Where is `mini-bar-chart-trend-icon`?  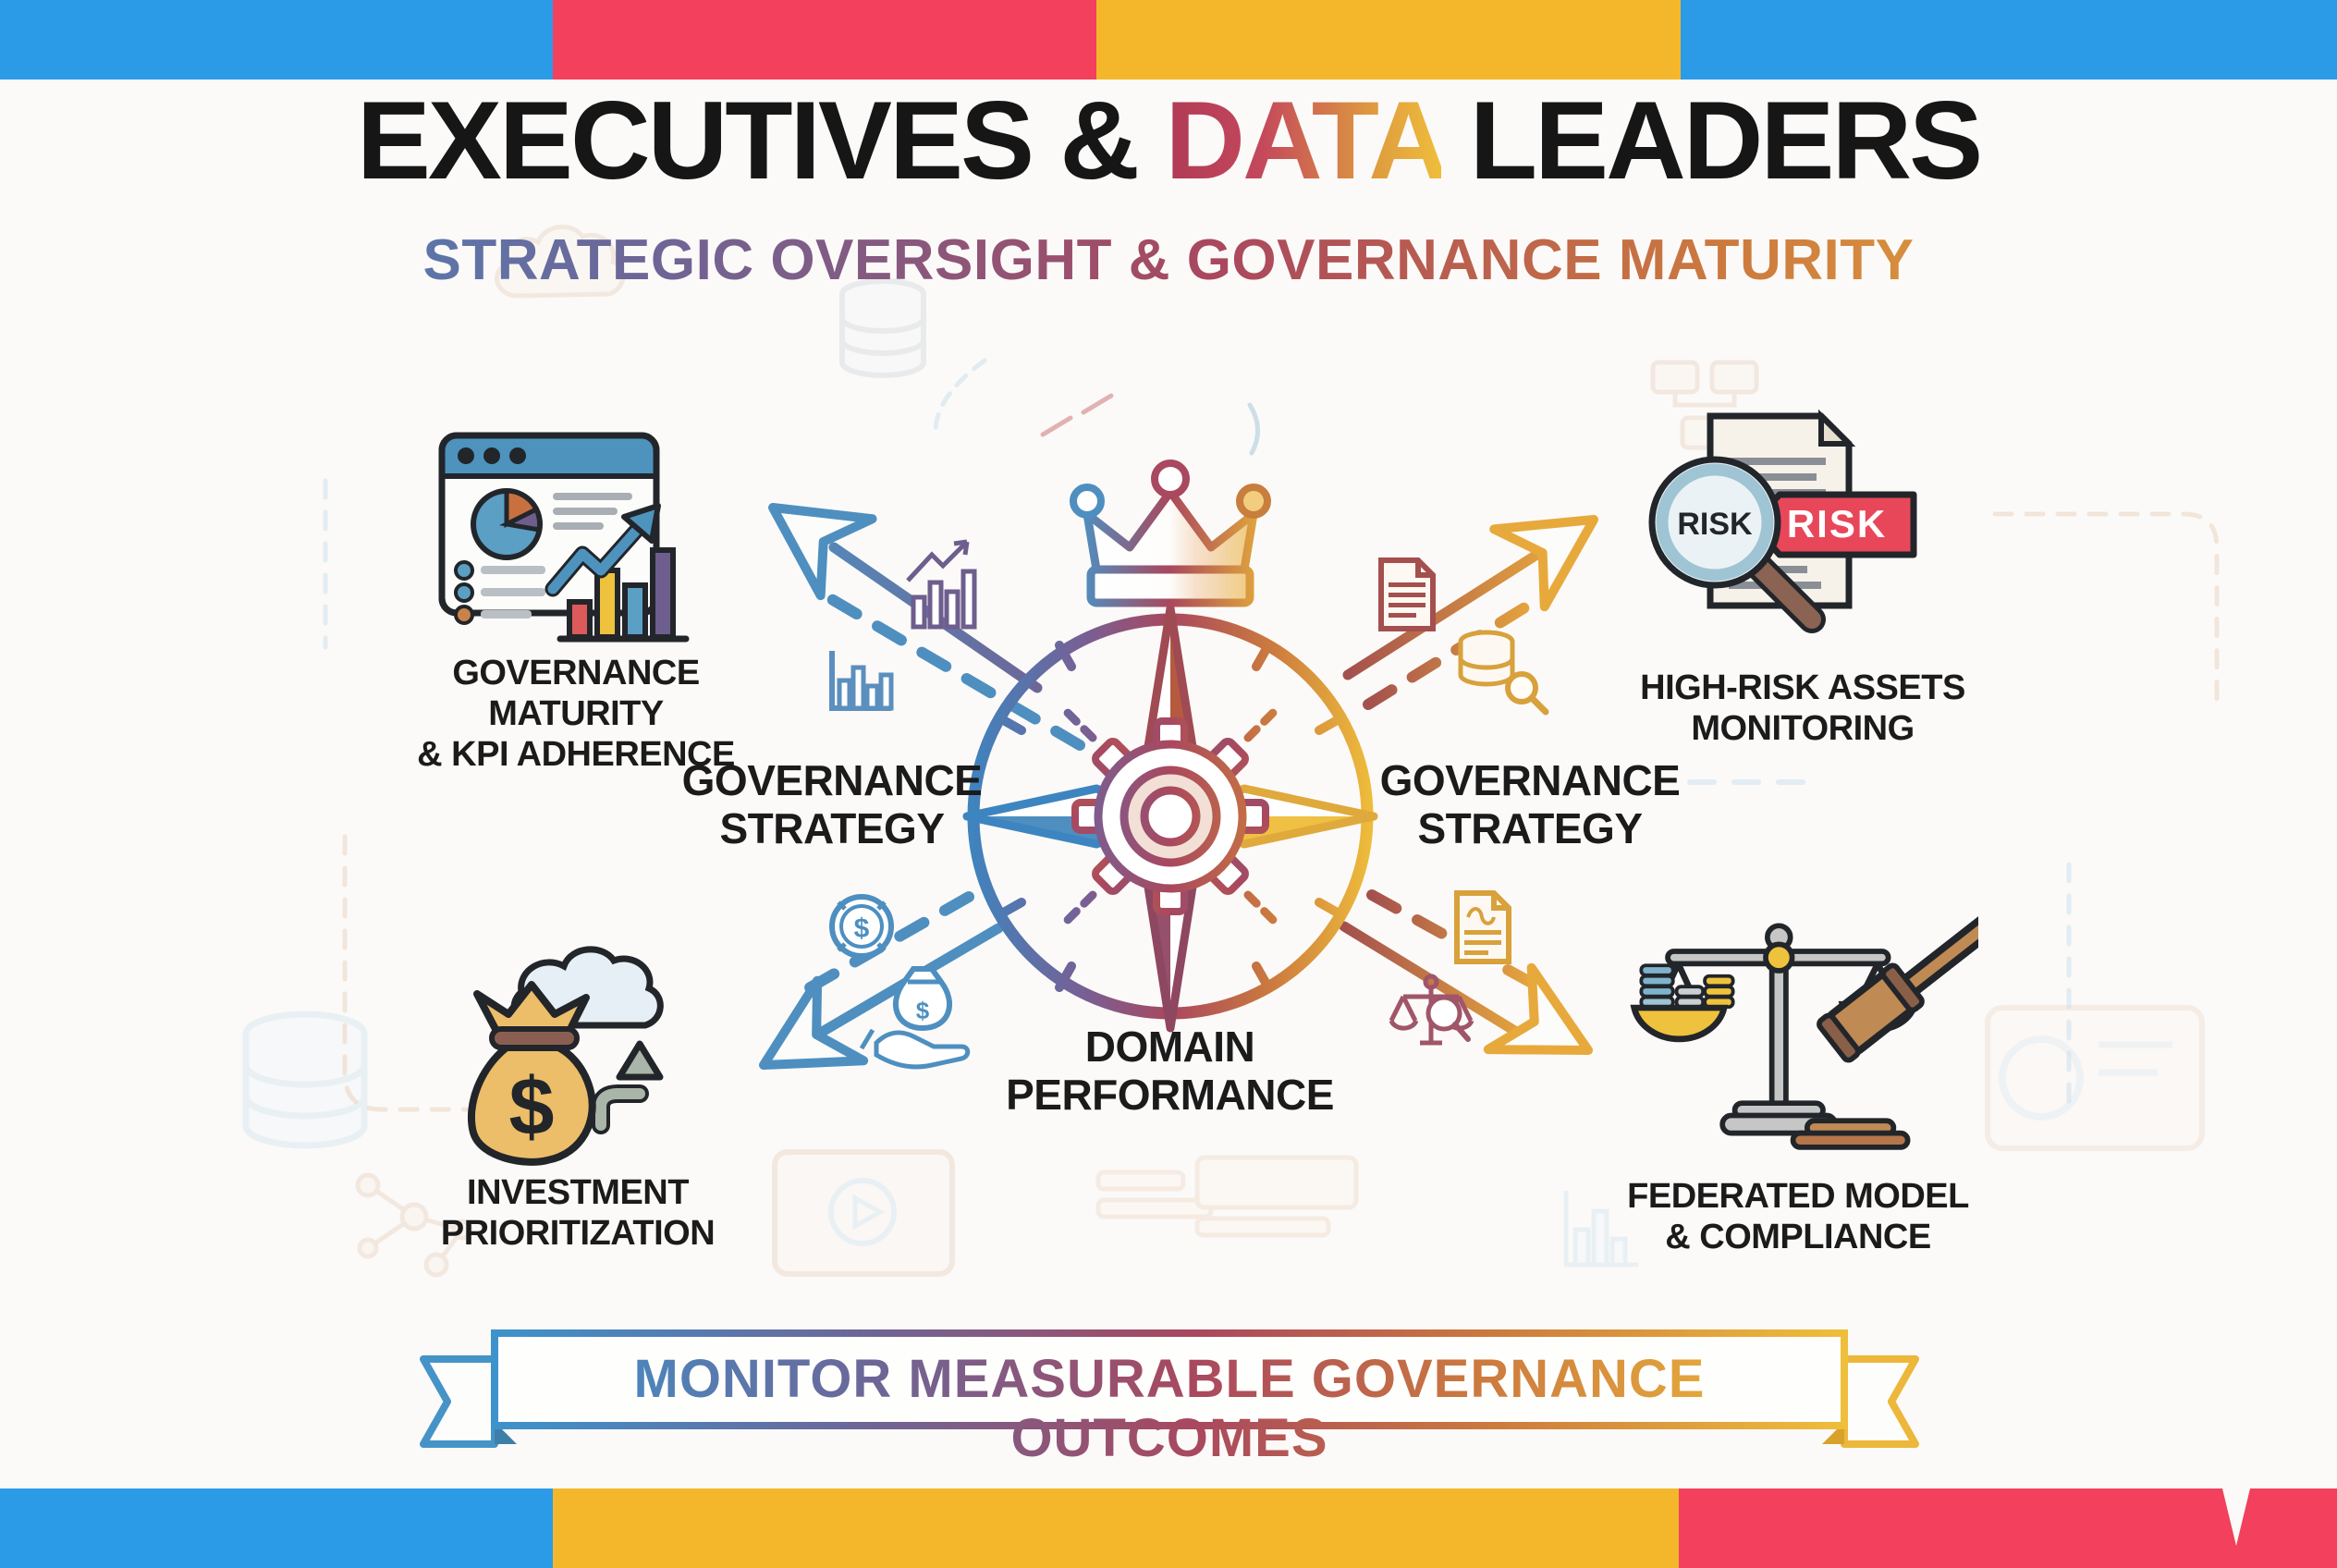
mini-bar-chart-trend-icon is located at coordinates (941, 585).